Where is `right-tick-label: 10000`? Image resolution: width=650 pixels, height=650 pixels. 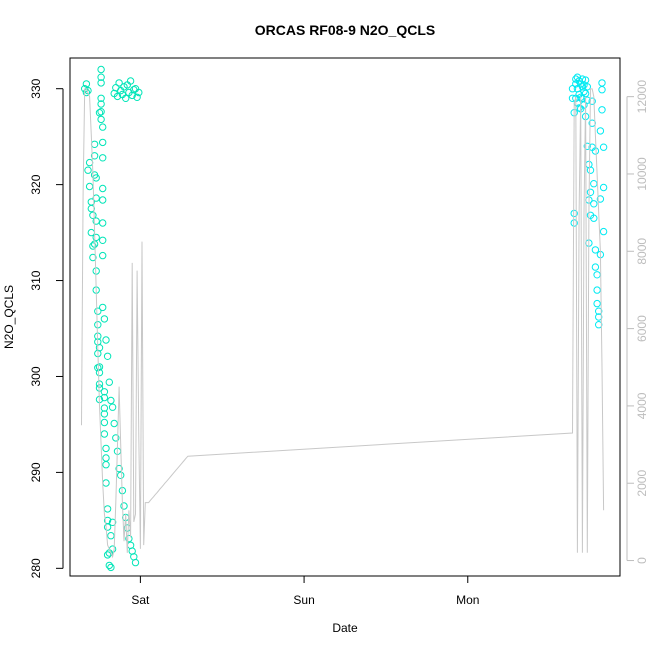
right-tick-label: 10000 is located at coordinates (642, 174).